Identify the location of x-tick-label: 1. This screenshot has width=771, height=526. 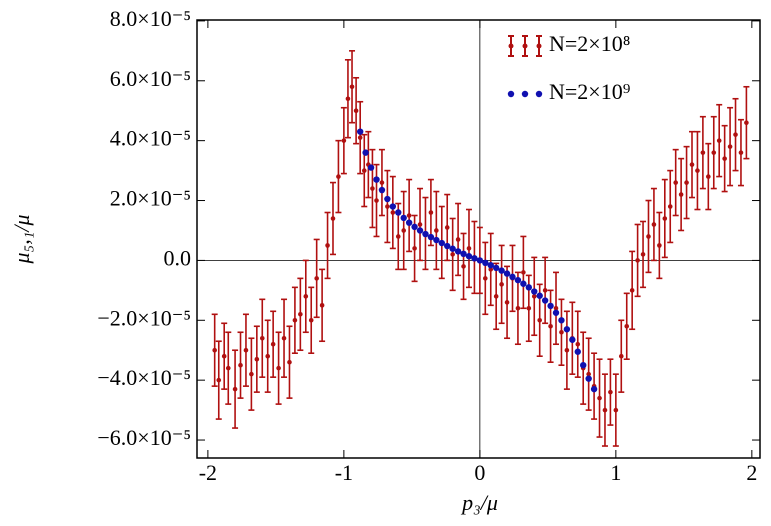
(615, 472).